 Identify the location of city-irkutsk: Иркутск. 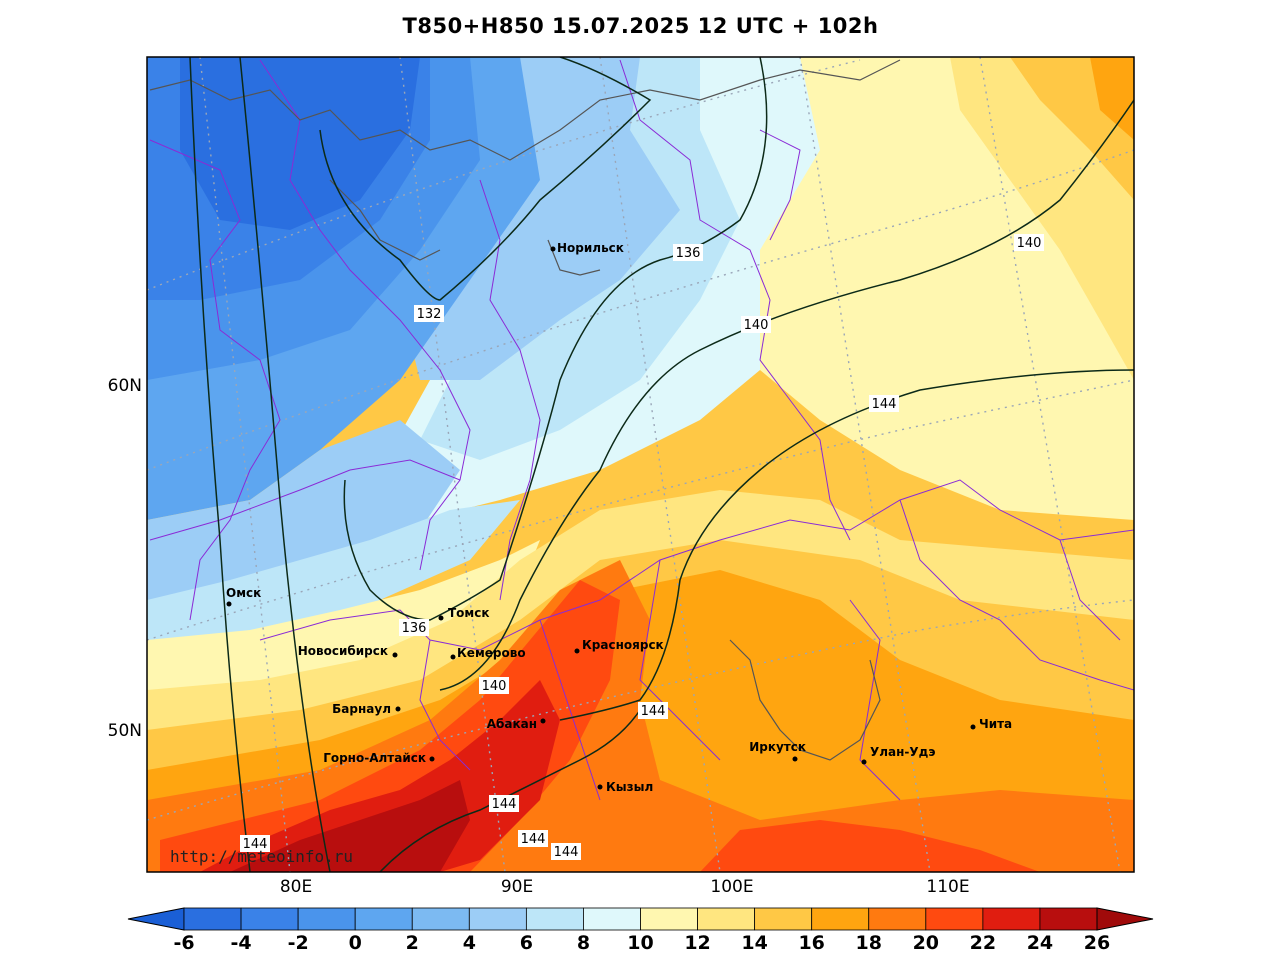
(777, 751).